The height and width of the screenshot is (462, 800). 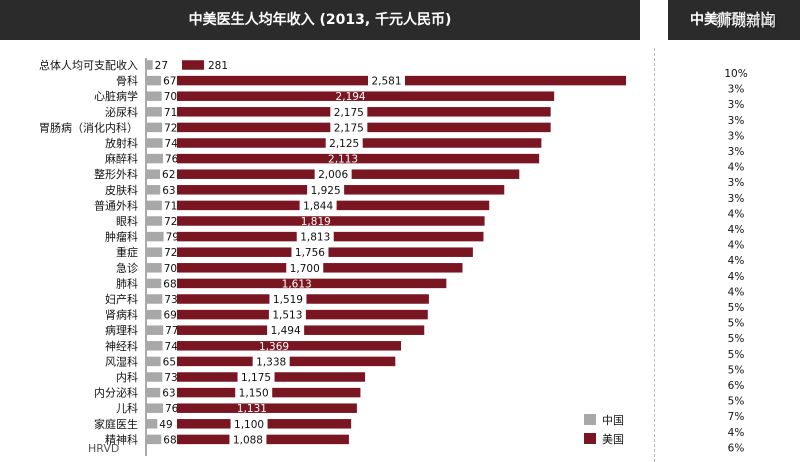 I want to click on category-label: 整形外科, so click(x=116, y=174).